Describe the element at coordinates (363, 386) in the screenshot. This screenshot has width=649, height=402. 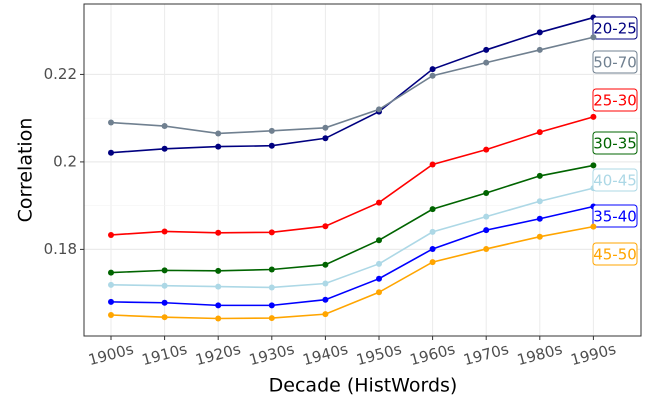
I see `x-axis-title: Decade (HistWords)` at that location.